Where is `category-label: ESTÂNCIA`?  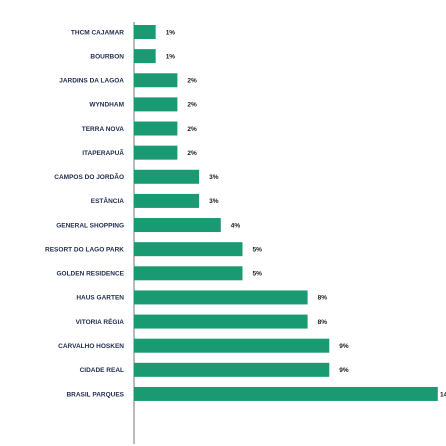 category-label: ESTÂNCIA is located at coordinates (108, 200).